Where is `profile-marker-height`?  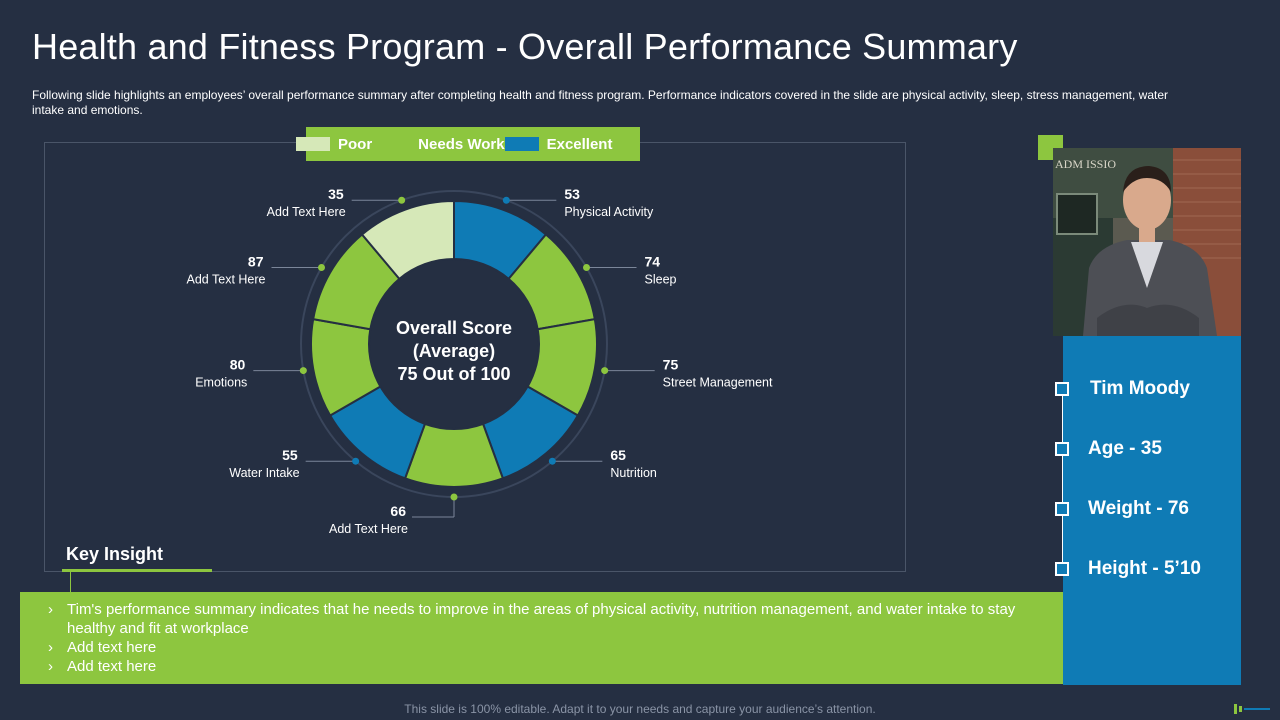 profile-marker-height is located at coordinates (1062, 569).